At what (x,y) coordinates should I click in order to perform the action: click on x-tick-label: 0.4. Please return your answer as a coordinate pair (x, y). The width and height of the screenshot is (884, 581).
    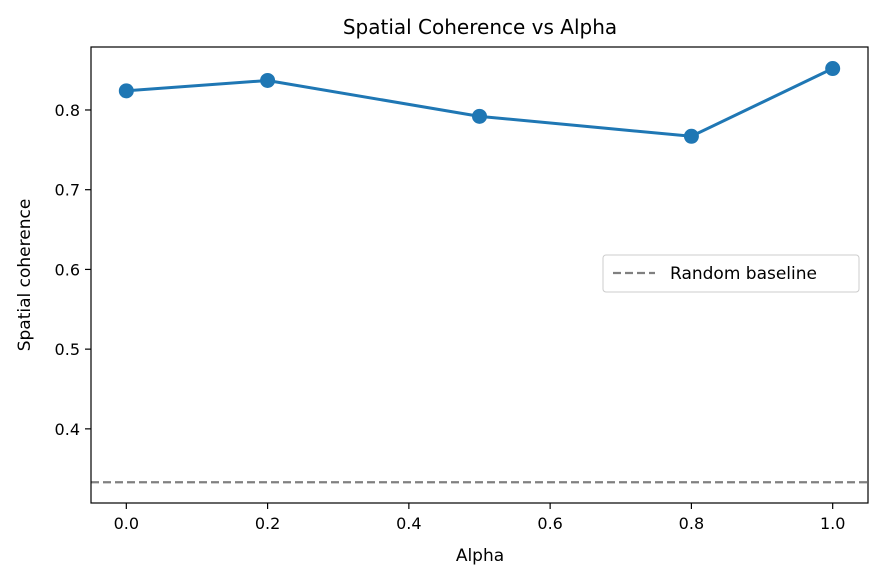
    Looking at the image, I should click on (408, 523).